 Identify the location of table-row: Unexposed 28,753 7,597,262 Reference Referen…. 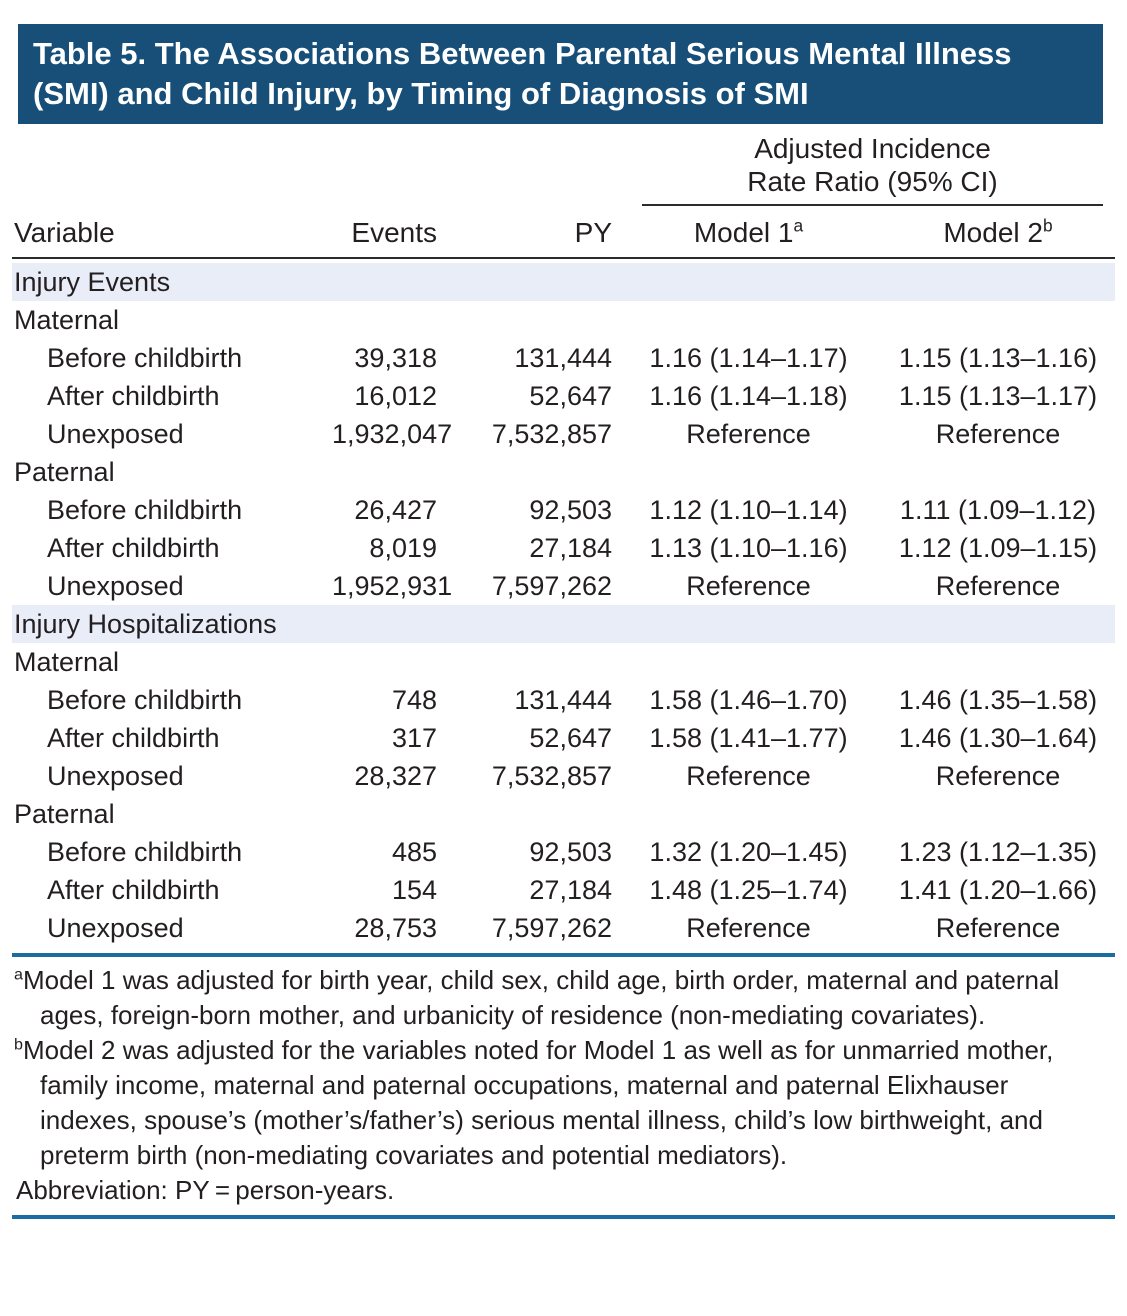
(563, 928).